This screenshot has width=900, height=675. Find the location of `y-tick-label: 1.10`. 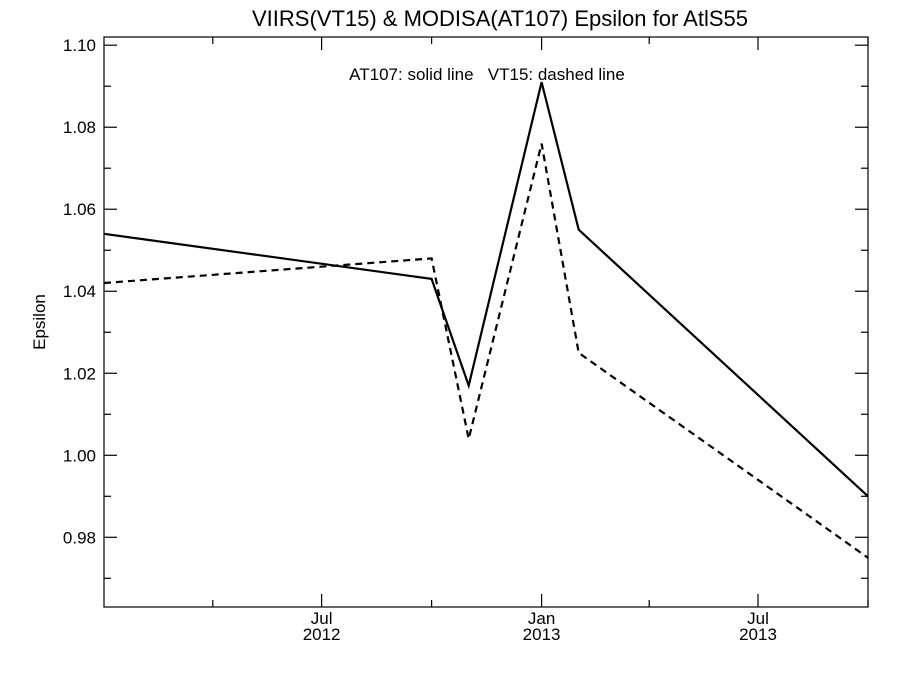

y-tick-label: 1.10 is located at coordinates (79, 45).